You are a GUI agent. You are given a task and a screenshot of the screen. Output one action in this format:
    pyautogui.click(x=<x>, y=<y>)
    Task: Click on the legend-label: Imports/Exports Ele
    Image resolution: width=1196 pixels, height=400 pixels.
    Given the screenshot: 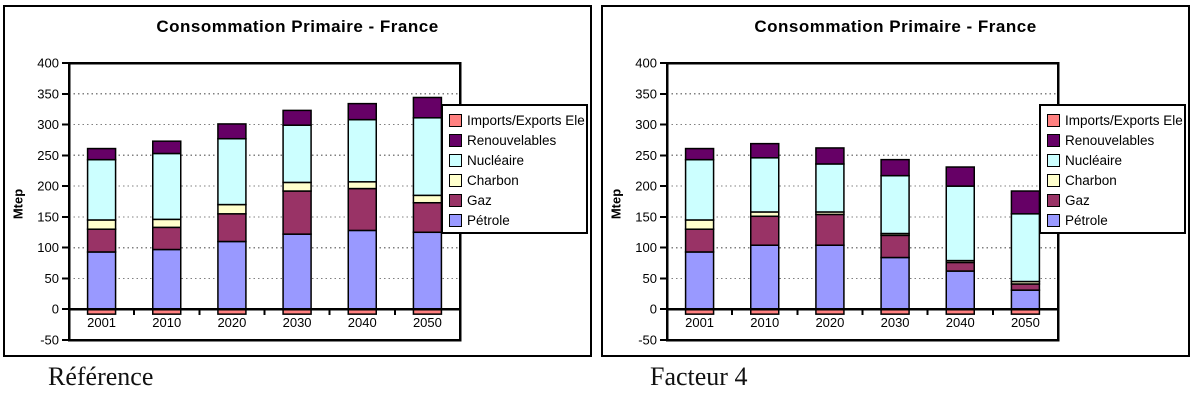 What is the action you would take?
    pyautogui.click(x=1124, y=120)
    